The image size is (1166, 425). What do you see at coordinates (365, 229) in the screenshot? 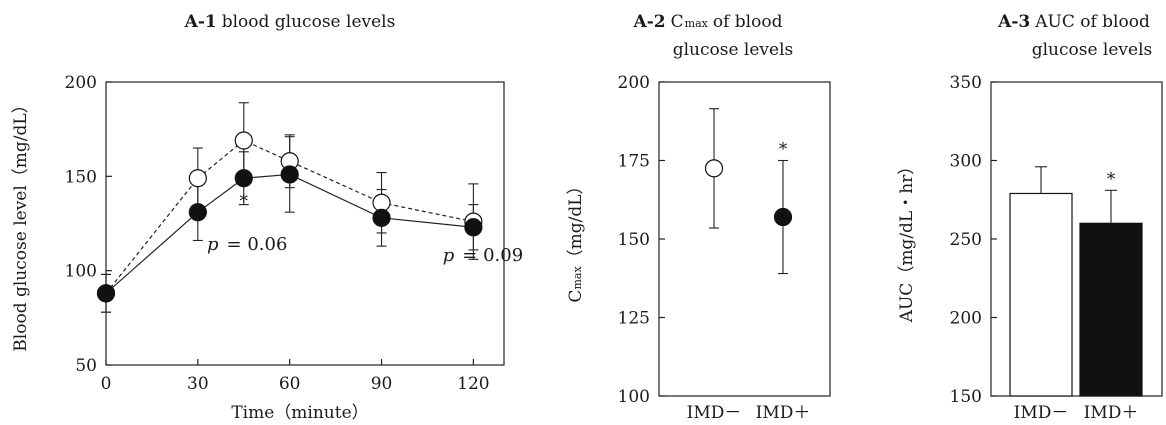
I see `a1-annotations: * p = 0.06 p = 0.09` at bounding box center [365, 229].